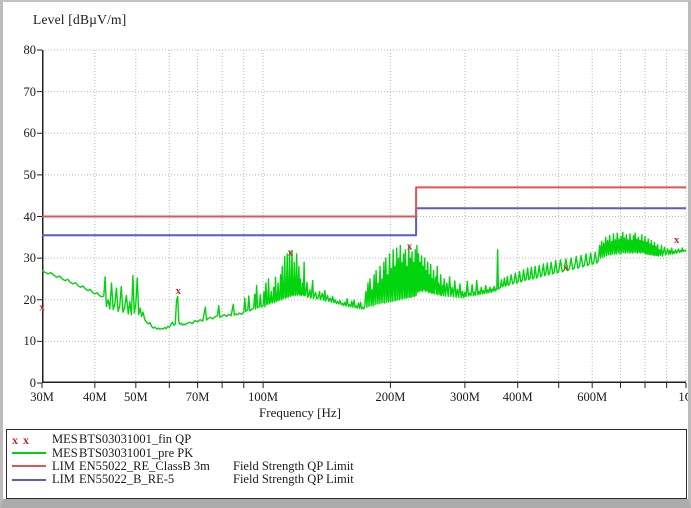 The width and height of the screenshot is (691, 508). What do you see at coordinates (30, 133) in the screenshot?
I see `y-tick-label: 60` at bounding box center [30, 133].